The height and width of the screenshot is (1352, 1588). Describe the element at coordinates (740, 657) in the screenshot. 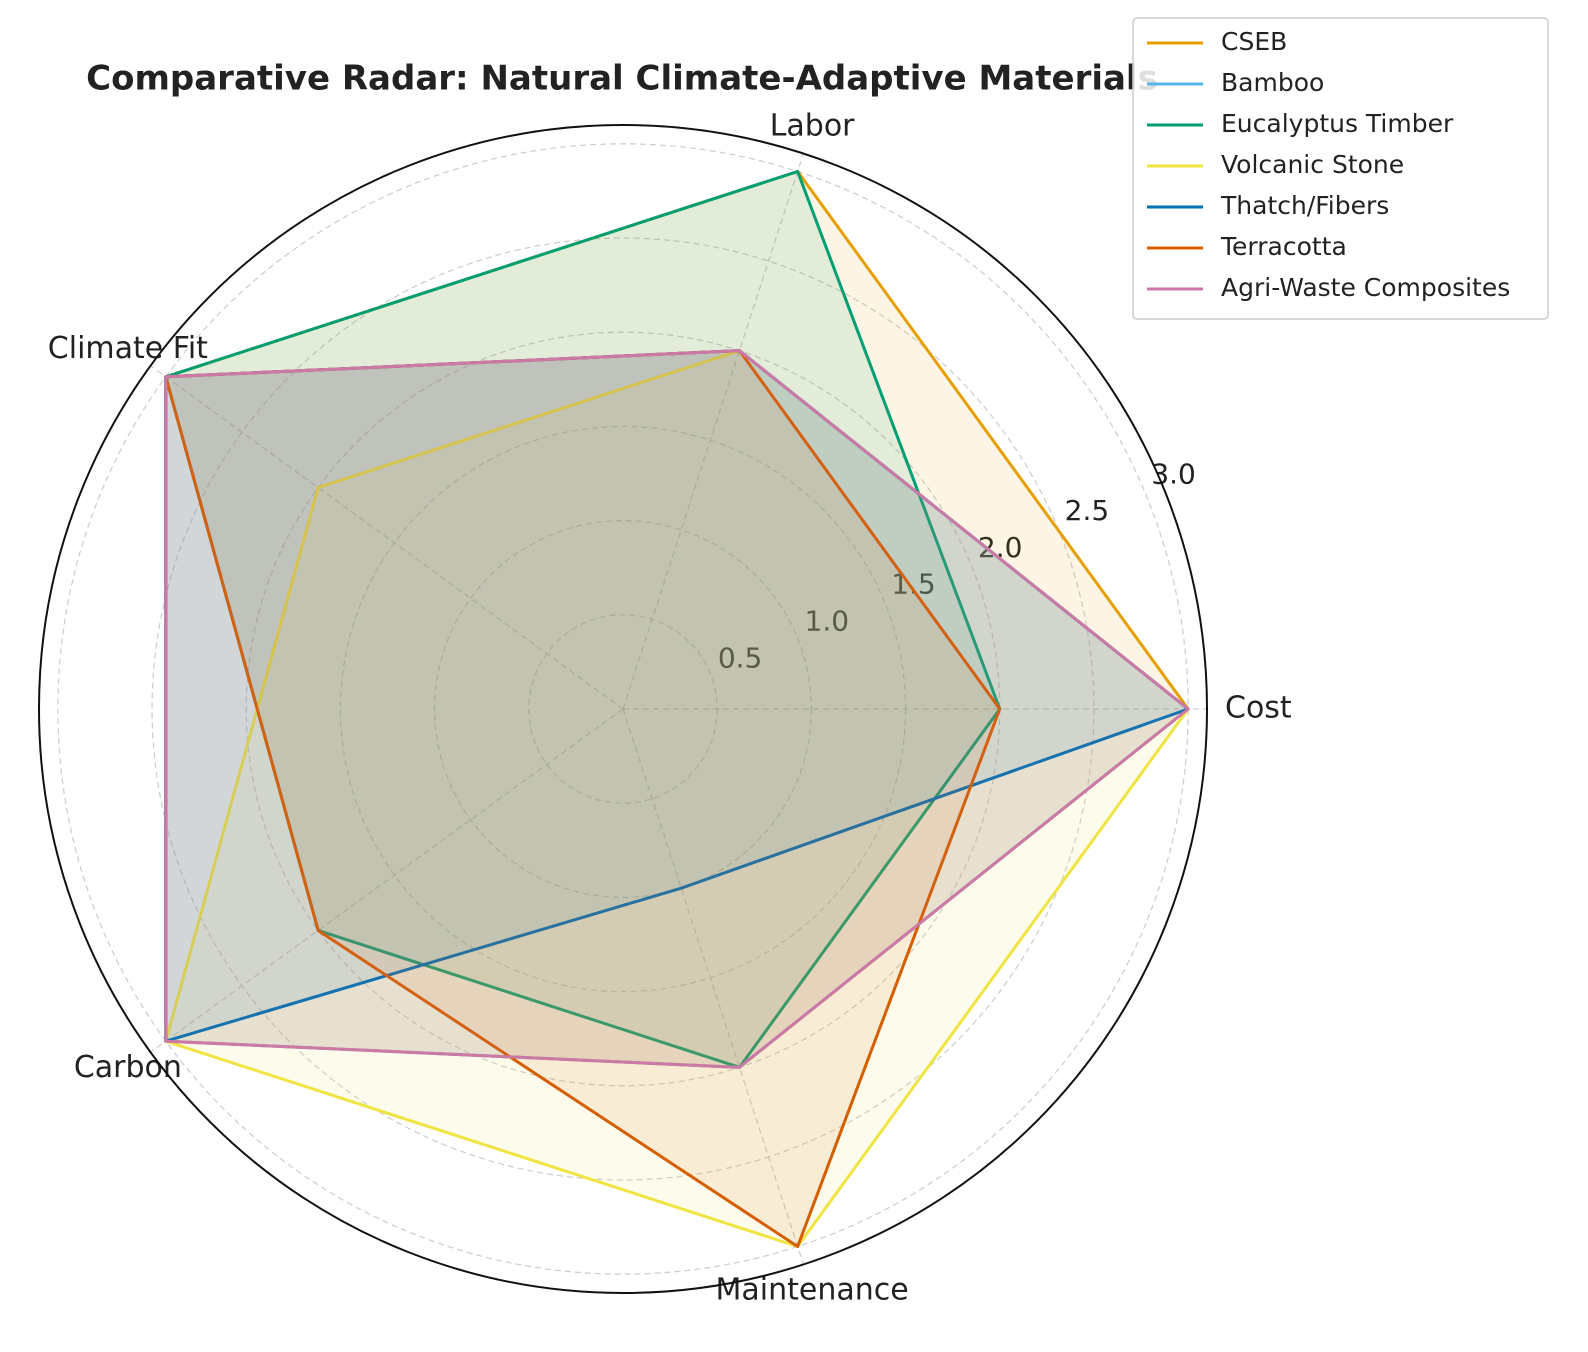

I see `r-tick-label: 0.5` at that location.